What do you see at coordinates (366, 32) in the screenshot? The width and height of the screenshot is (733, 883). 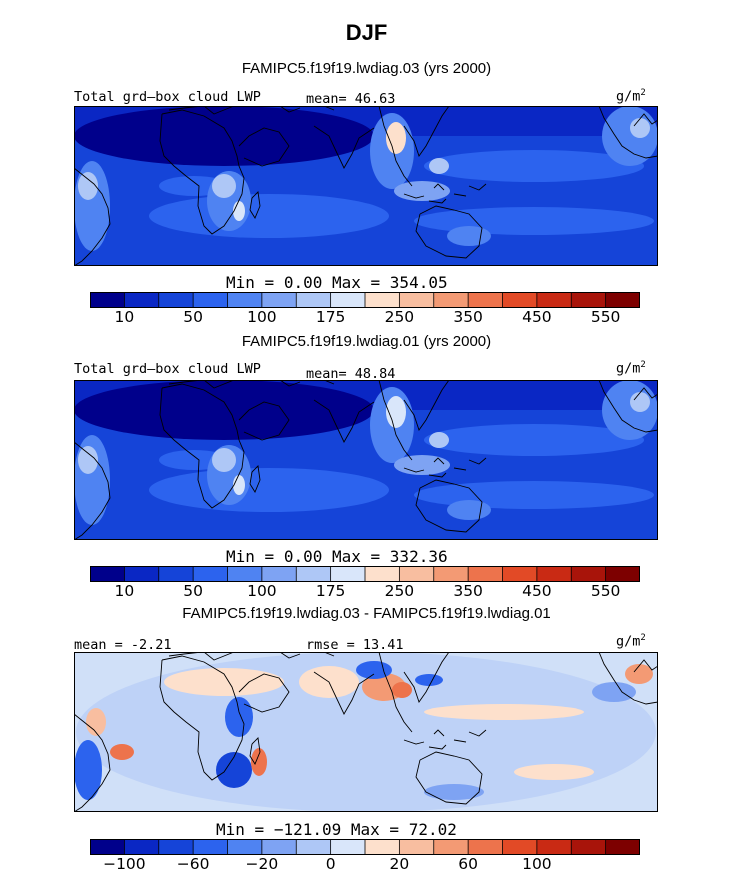 I see `main-title: DJF` at bounding box center [366, 32].